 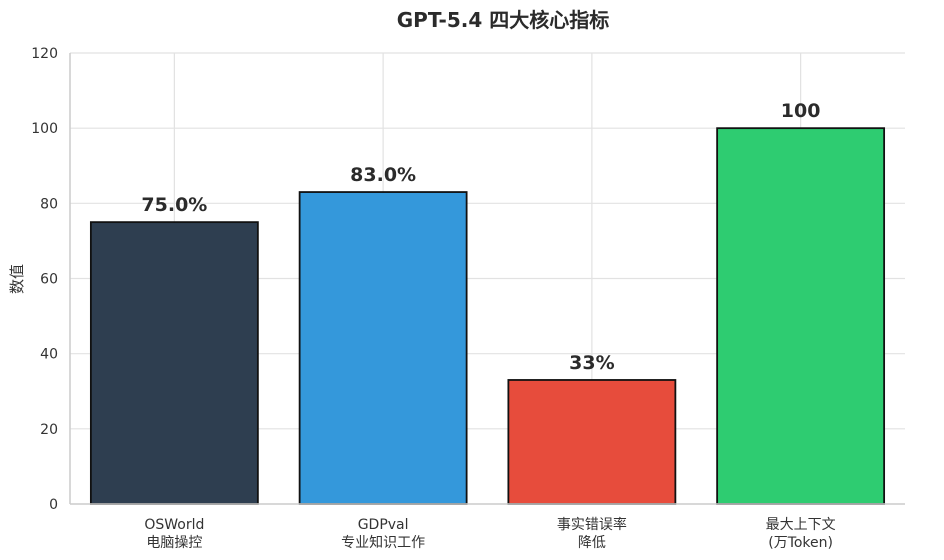 What do you see at coordinates (44, 54) in the screenshot?
I see `y-tick-label: 120` at bounding box center [44, 54].